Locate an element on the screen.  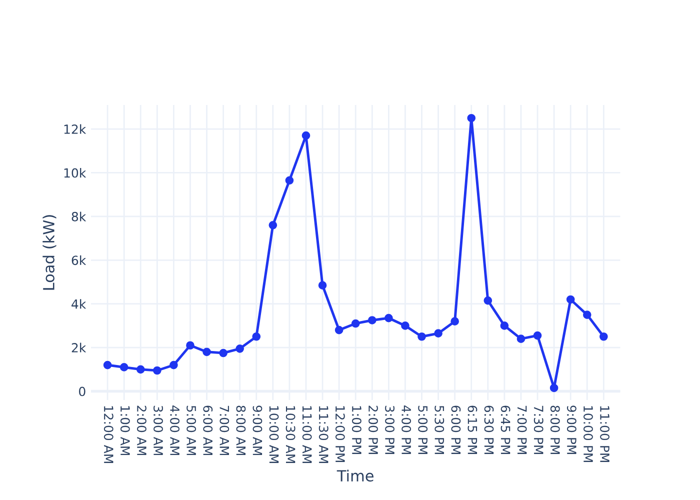
x-tick-label: 8:00 AM is located at coordinates (241, 431).